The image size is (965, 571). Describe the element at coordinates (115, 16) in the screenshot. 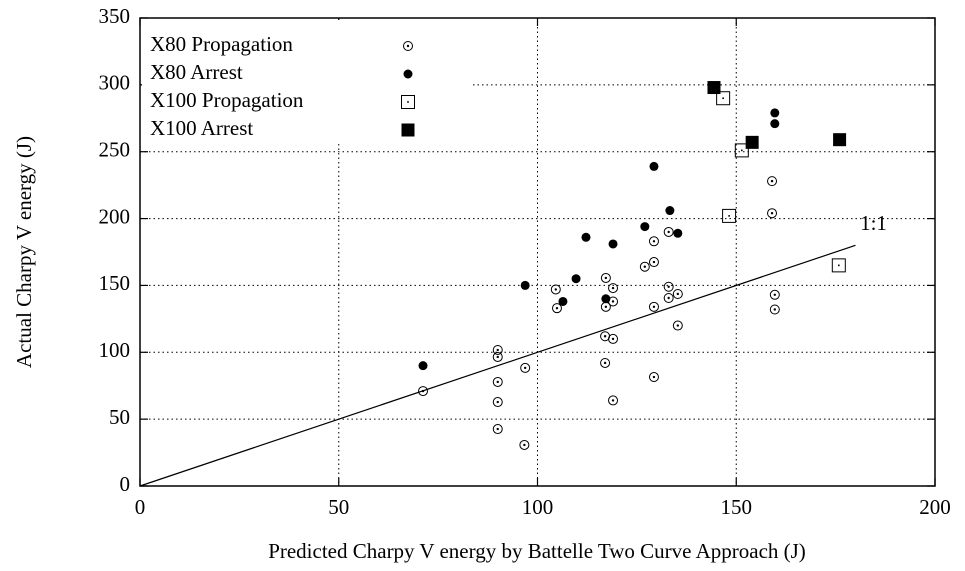

I see `y-tick-label: 350` at that location.